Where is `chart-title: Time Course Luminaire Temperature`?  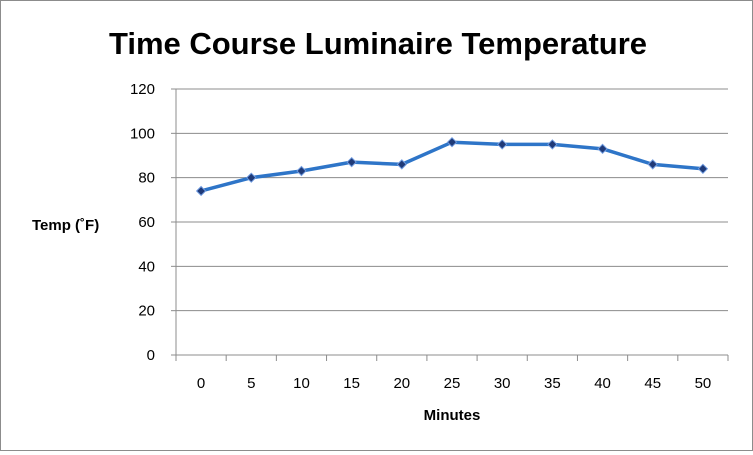 chart-title: Time Course Luminaire Temperature is located at coordinates (378, 43).